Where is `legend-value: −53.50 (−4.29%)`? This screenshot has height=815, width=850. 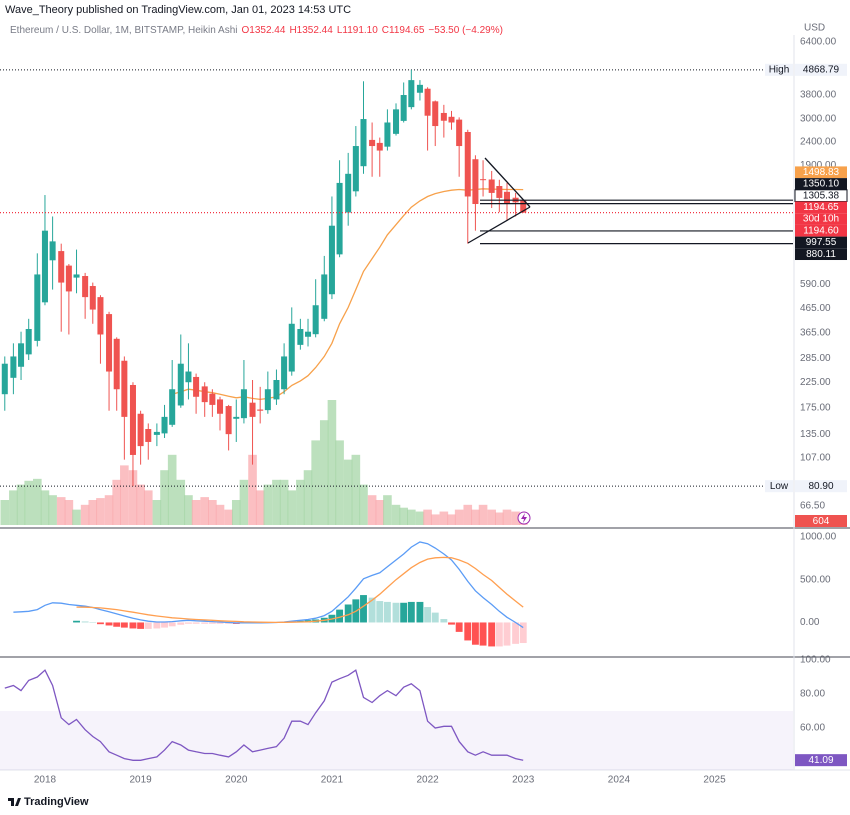 legend-value: −53.50 (−4.29%) is located at coordinates (465, 30).